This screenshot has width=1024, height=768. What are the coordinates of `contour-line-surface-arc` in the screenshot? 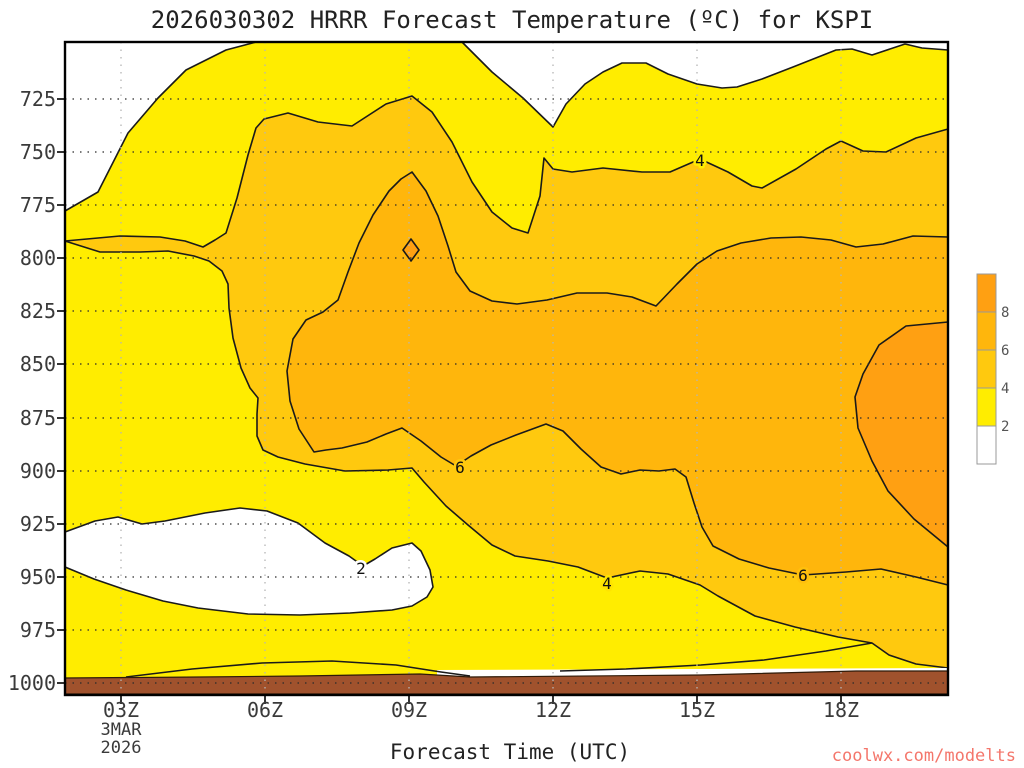 It's located at (298, 669).